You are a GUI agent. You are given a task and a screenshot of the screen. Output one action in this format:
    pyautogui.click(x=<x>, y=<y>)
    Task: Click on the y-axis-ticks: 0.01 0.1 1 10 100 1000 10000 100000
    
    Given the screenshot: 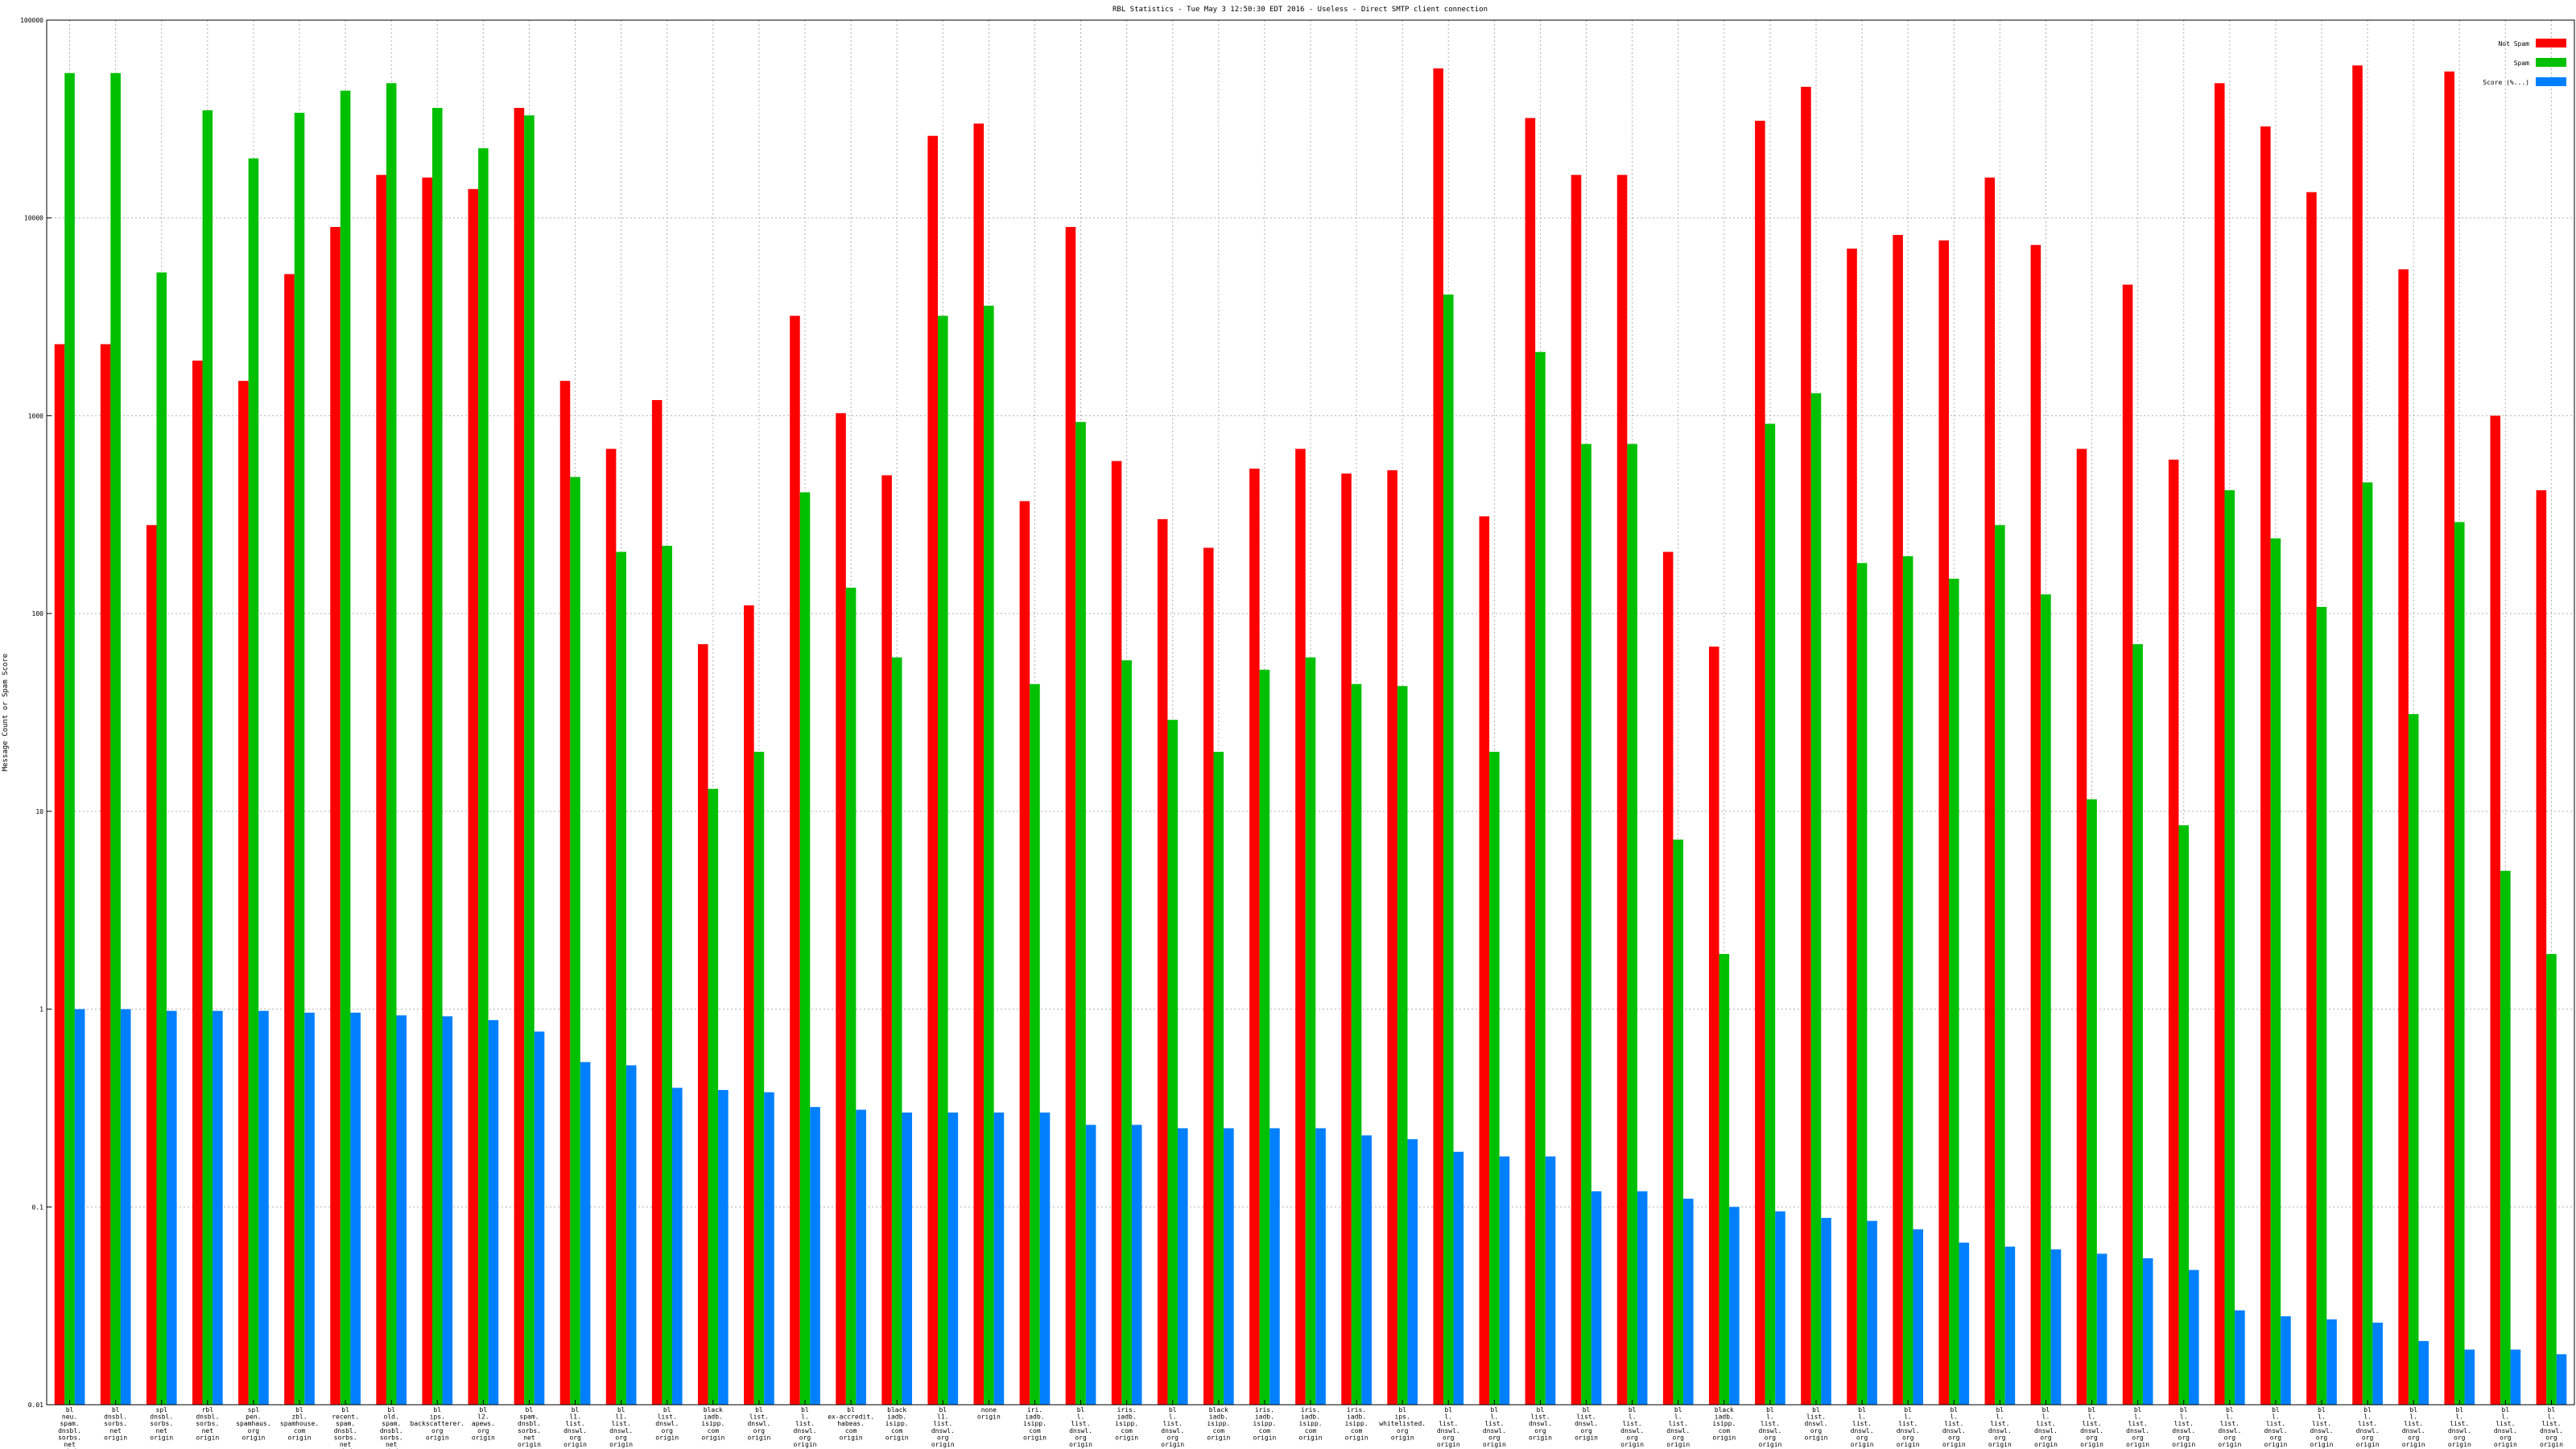 What is the action you would take?
    pyautogui.click(x=36, y=713)
    